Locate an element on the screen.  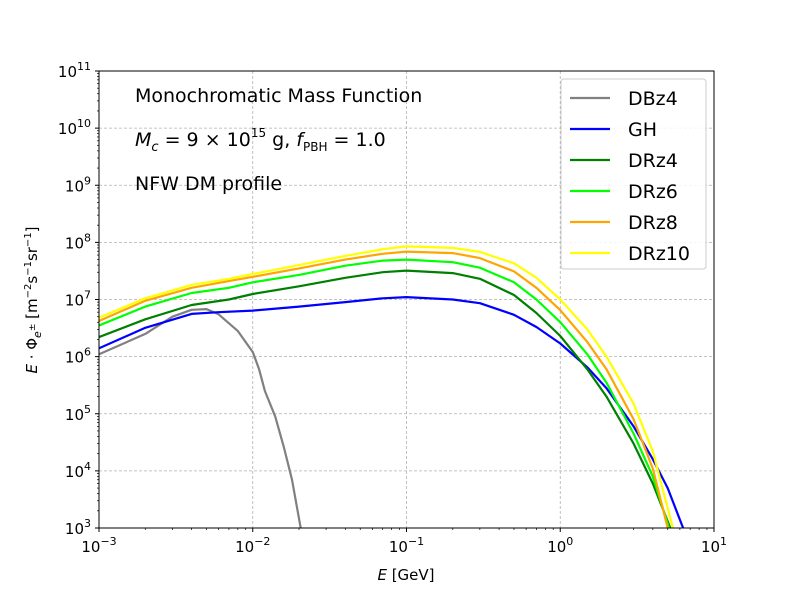
annotation-title: Monochromatic Mass Function is located at coordinates (278, 96).